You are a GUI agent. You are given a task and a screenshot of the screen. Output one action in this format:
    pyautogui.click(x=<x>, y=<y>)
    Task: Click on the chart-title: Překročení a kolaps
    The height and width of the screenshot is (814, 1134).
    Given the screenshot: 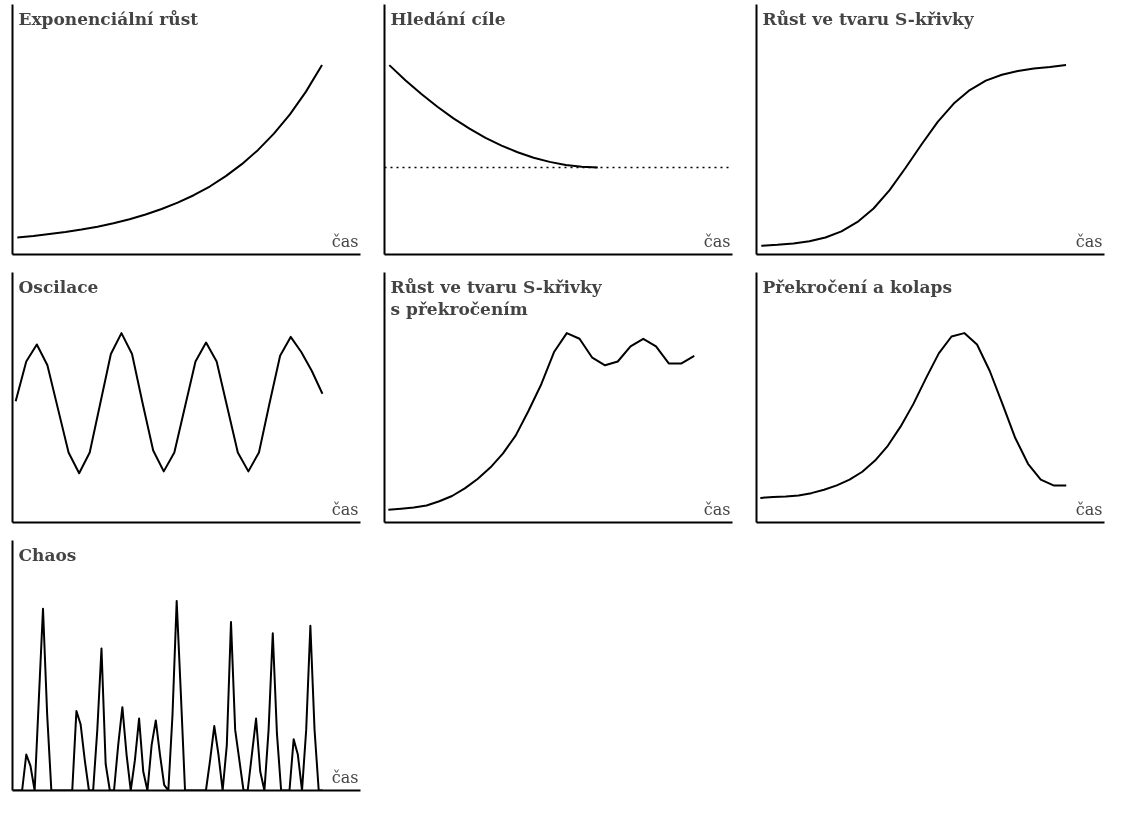 What is the action you would take?
    pyautogui.click(x=857, y=286)
    